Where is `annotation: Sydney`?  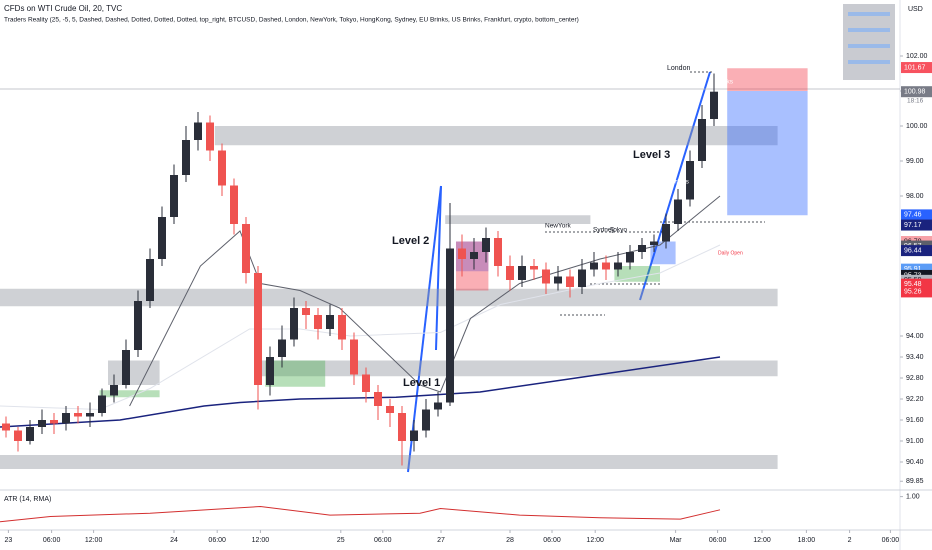 annotation: Sydney is located at coordinates (604, 230).